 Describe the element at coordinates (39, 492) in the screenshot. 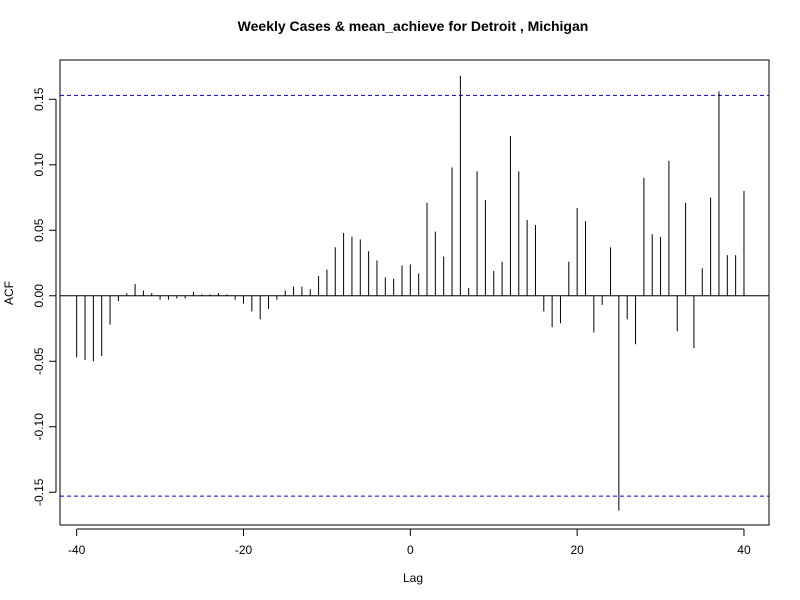

I see `y-tick-label: -0.15` at that location.